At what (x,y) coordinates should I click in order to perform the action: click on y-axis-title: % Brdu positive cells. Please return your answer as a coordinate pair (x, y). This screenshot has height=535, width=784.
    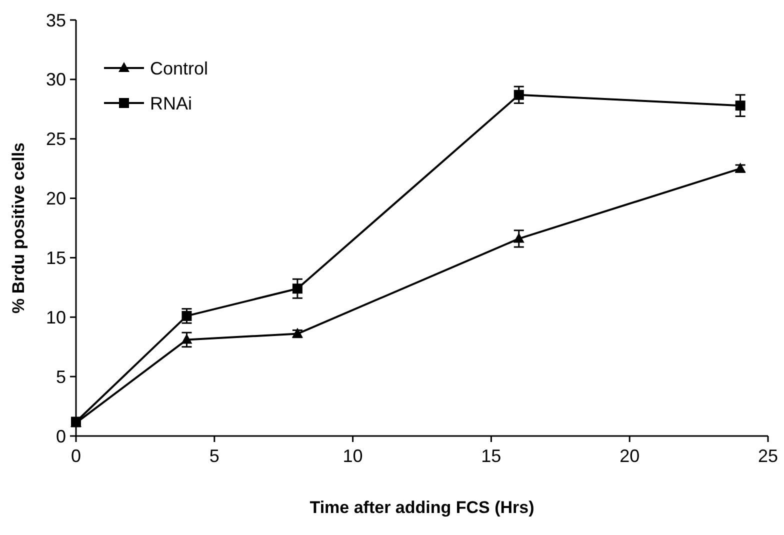
    Looking at the image, I should click on (18, 228).